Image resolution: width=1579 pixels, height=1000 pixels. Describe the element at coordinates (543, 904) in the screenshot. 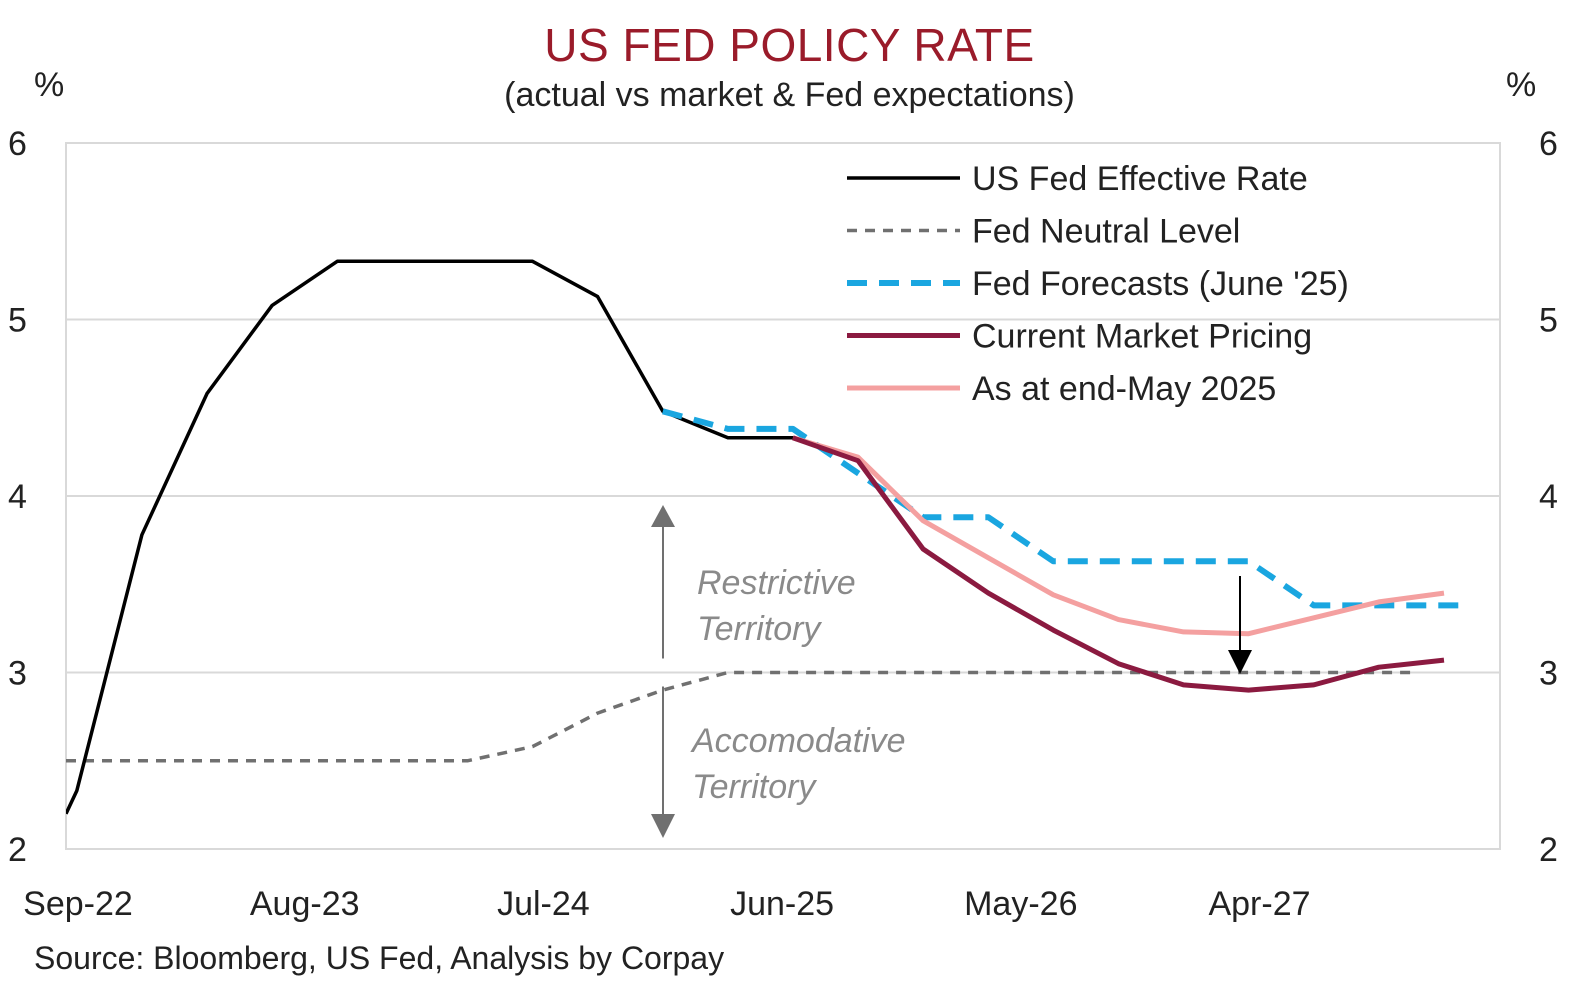

I see `x-tick-label: Jul-24` at that location.